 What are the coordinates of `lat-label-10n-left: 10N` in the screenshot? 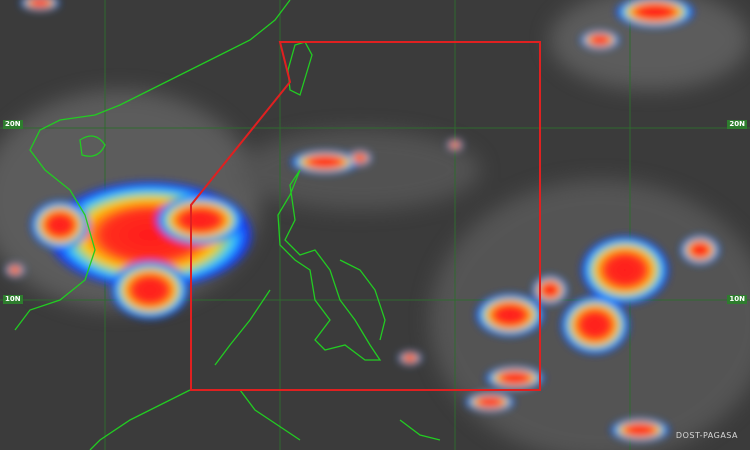 It's located at (13, 299).